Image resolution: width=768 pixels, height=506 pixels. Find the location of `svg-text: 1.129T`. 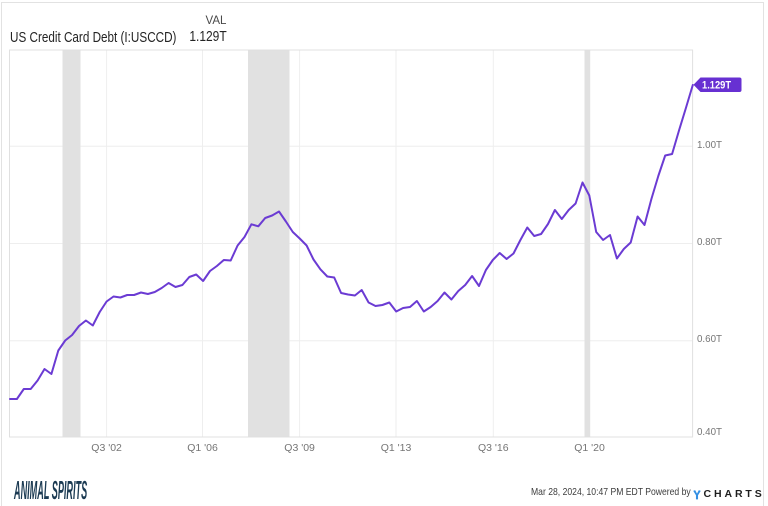

svg-text: 1.129T is located at coordinates (717, 86).